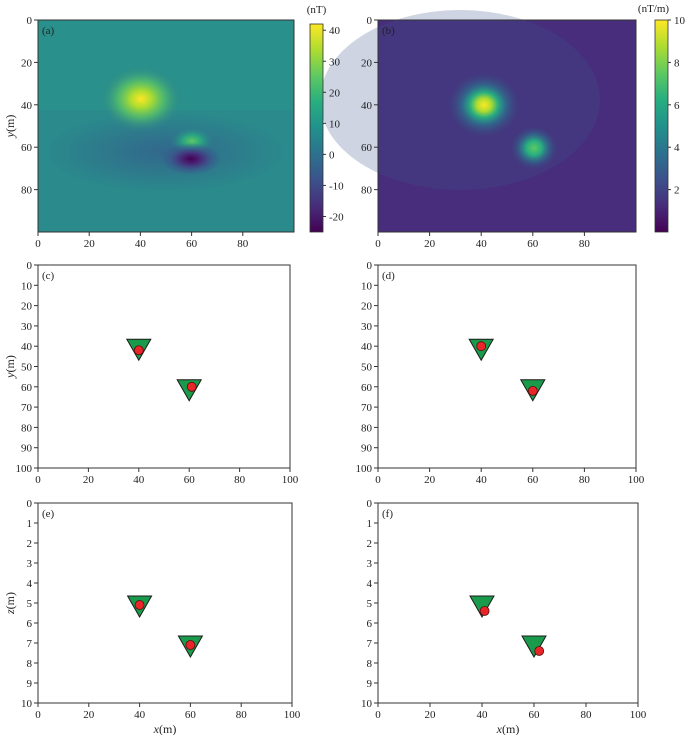 This screenshot has height=735, width=689. I want to click on colorbar-a-tick-label--20: -20, so click(336, 217).